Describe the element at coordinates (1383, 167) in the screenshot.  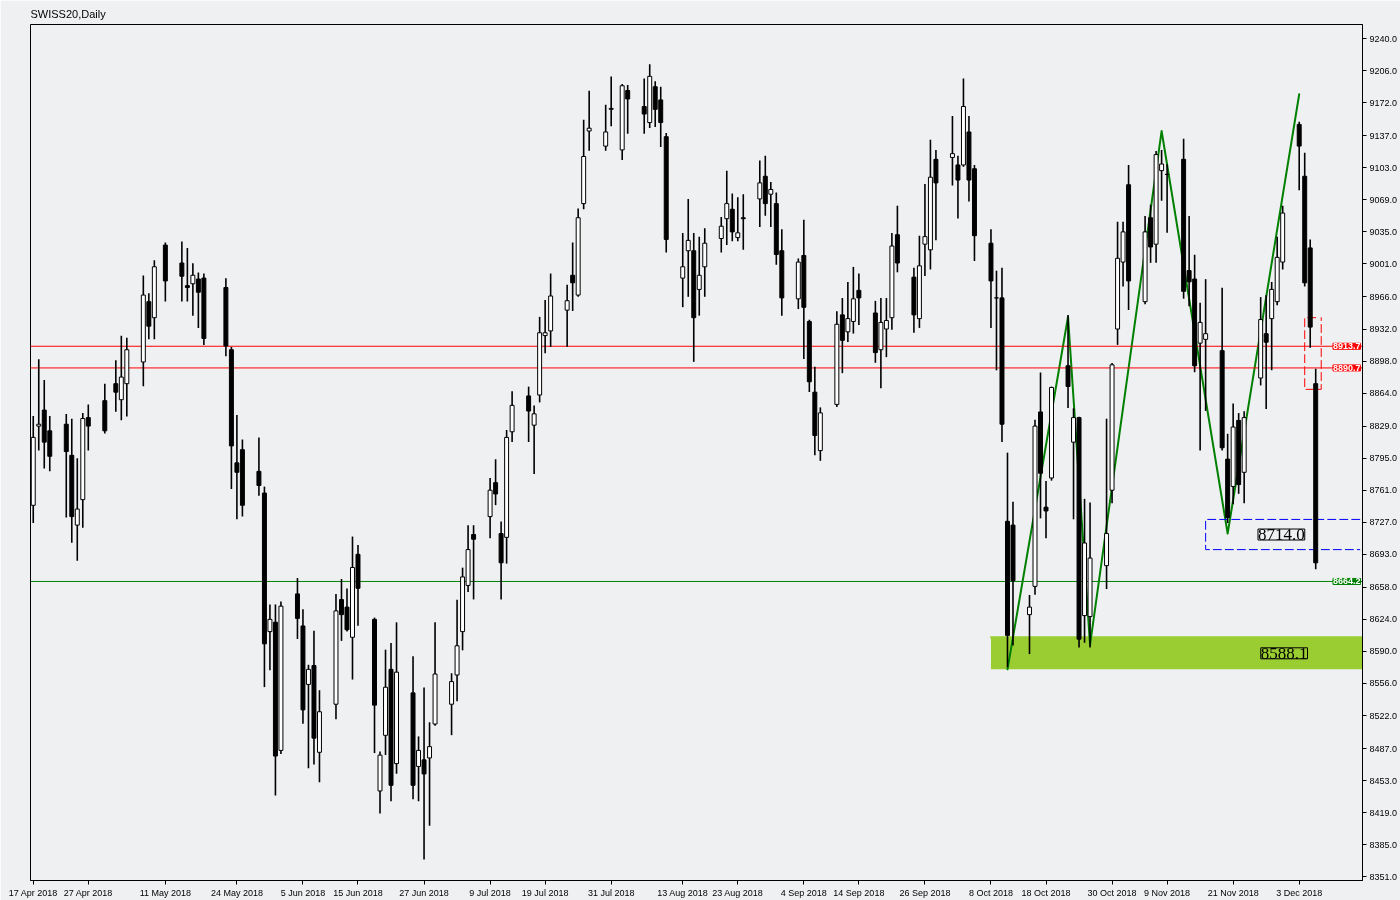
I see `y-tick-label: 9103.0` at that location.